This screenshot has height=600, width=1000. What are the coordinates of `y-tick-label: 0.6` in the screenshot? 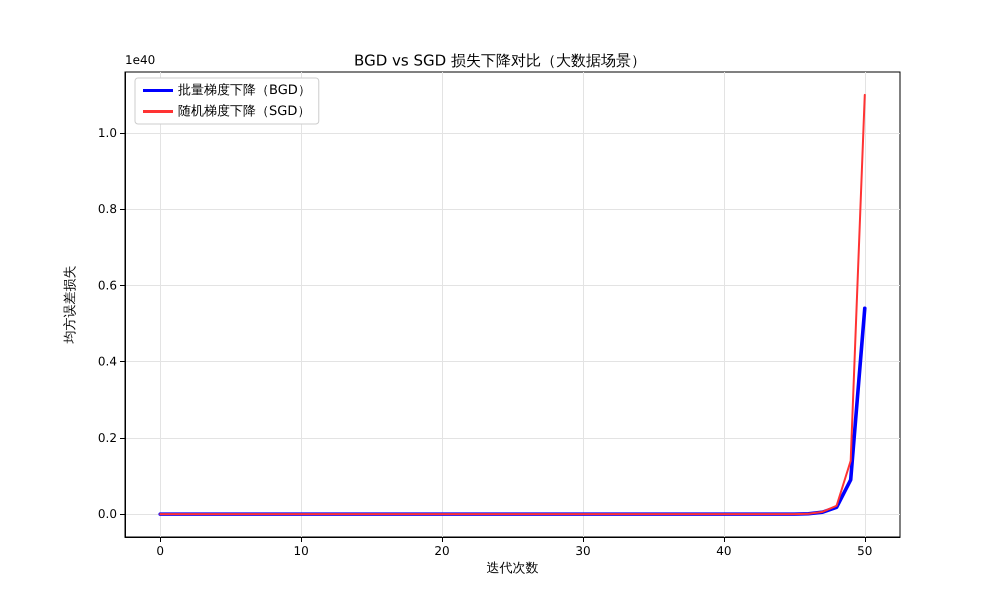 It's located at (107, 285).